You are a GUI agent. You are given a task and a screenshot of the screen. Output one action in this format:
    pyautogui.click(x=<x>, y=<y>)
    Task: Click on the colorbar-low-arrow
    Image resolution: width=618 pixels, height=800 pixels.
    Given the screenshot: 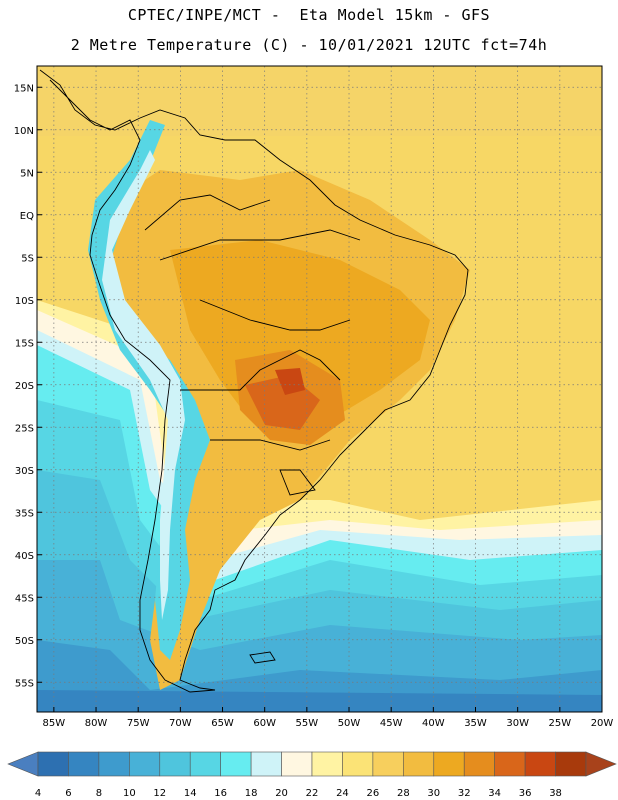 What is the action you would take?
    pyautogui.click(x=23, y=764)
    